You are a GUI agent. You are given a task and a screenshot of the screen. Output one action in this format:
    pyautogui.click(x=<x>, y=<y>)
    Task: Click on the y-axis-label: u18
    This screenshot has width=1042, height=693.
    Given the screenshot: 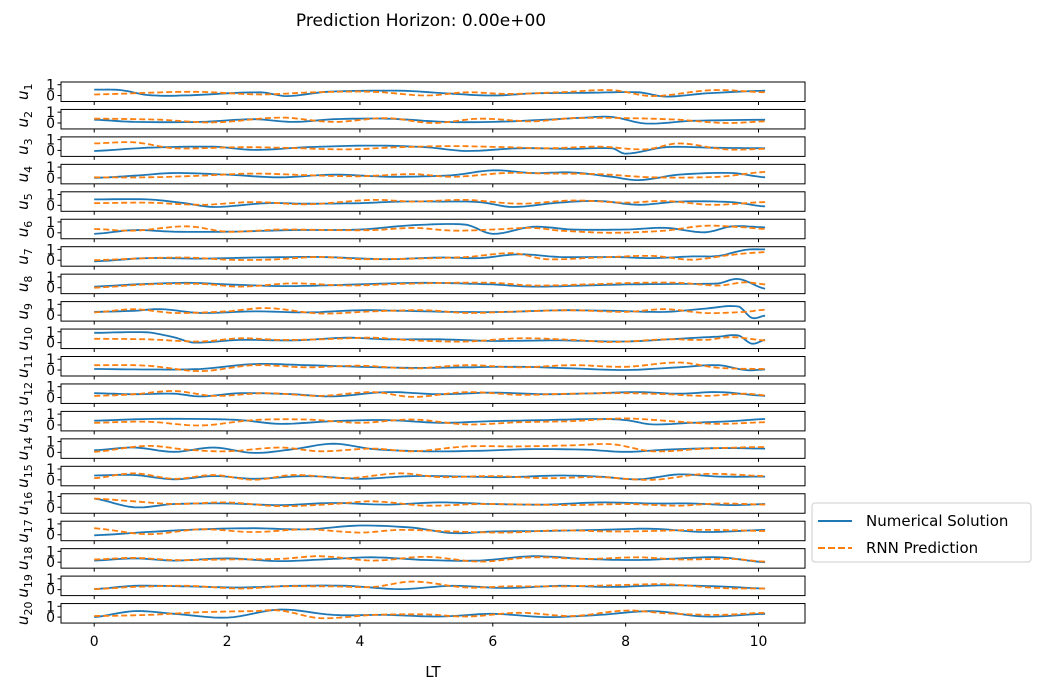 What is the action you would take?
    pyautogui.click(x=24, y=559)
    